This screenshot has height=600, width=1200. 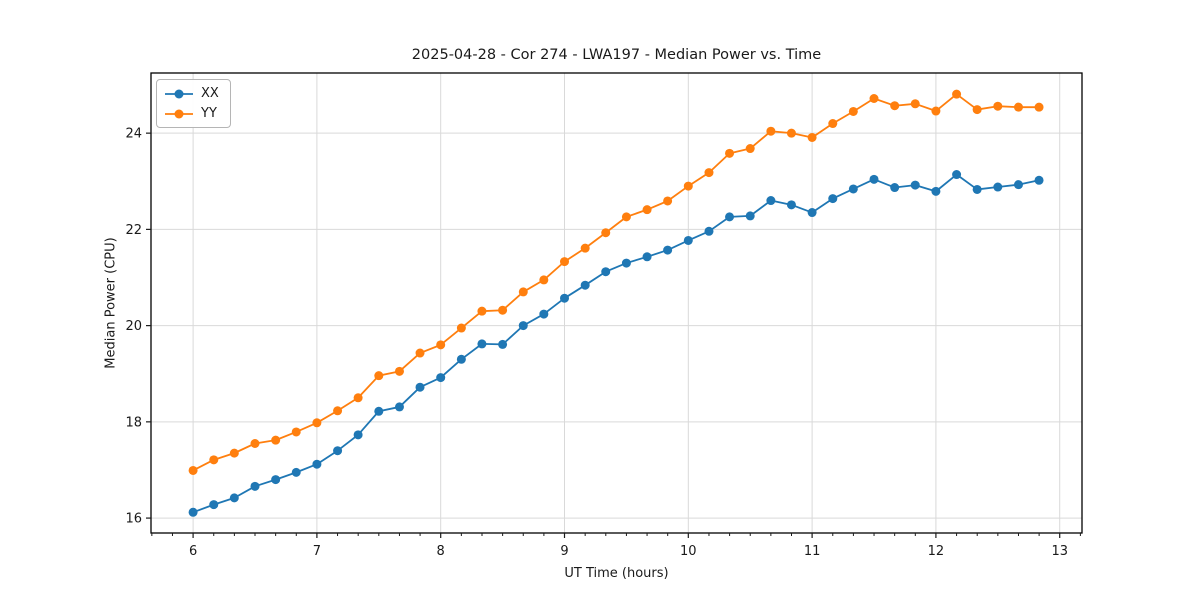 What do you see at coordinates (1059, 551) in the screenshot?
I see `x-tick-label: 13` at bounding box center [1059, 551].